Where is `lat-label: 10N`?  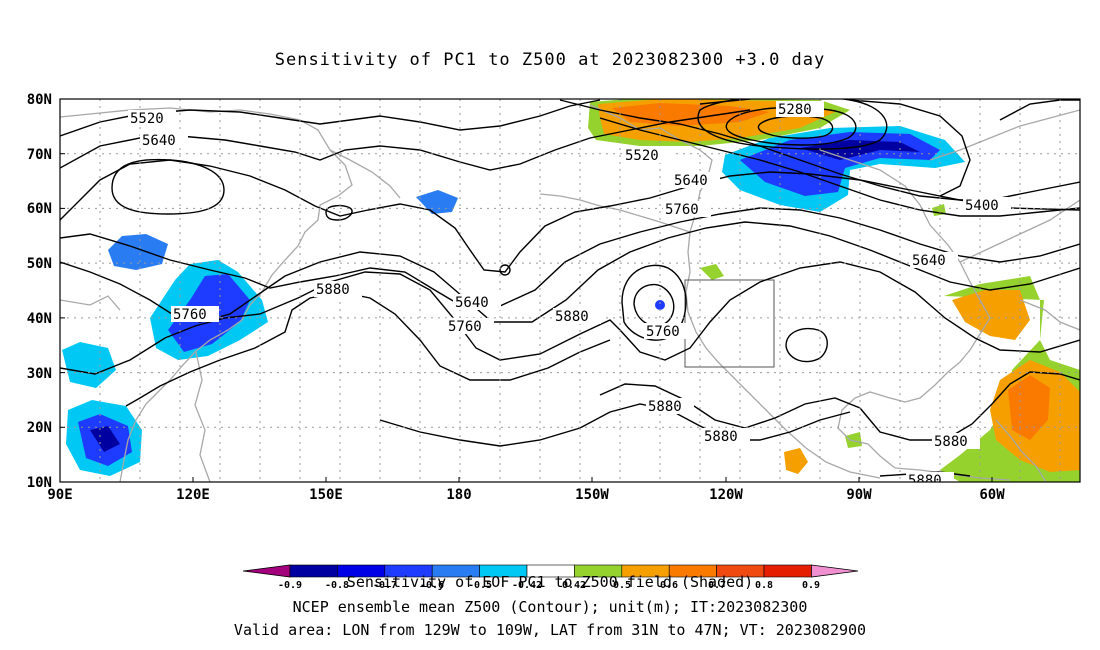
lat-label: 10N is located at coordinates (39, 483).